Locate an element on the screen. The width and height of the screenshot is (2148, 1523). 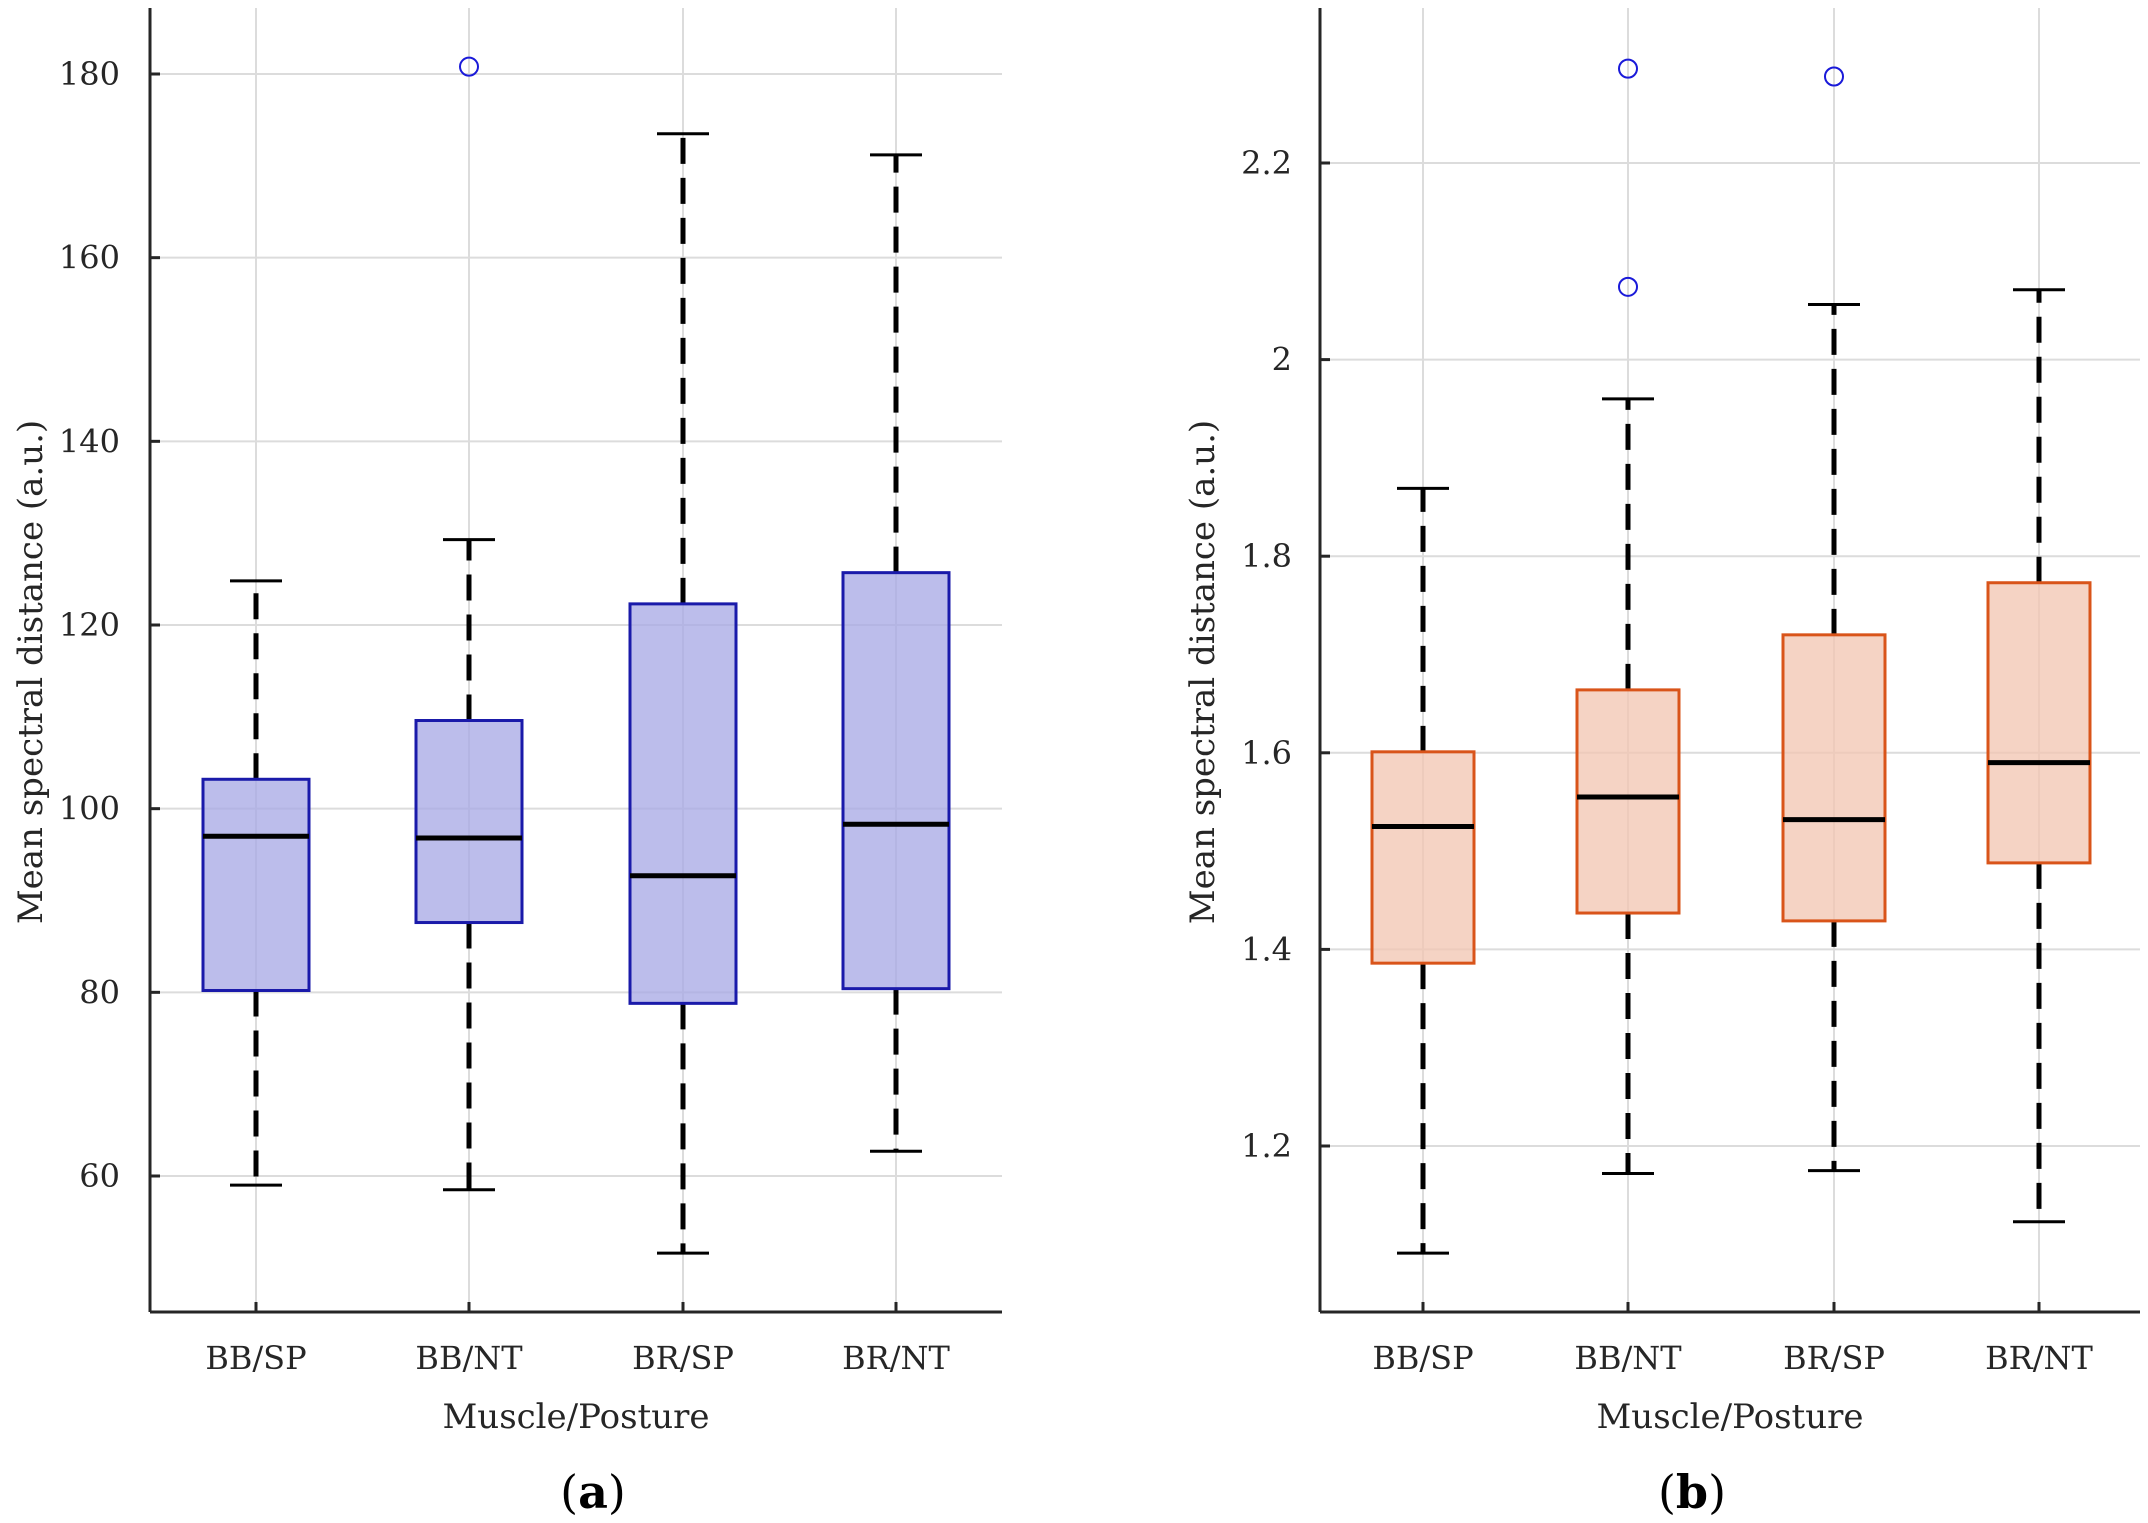
panel-b-ytick-label: 1.6 is located at coordinates (1266, 753).